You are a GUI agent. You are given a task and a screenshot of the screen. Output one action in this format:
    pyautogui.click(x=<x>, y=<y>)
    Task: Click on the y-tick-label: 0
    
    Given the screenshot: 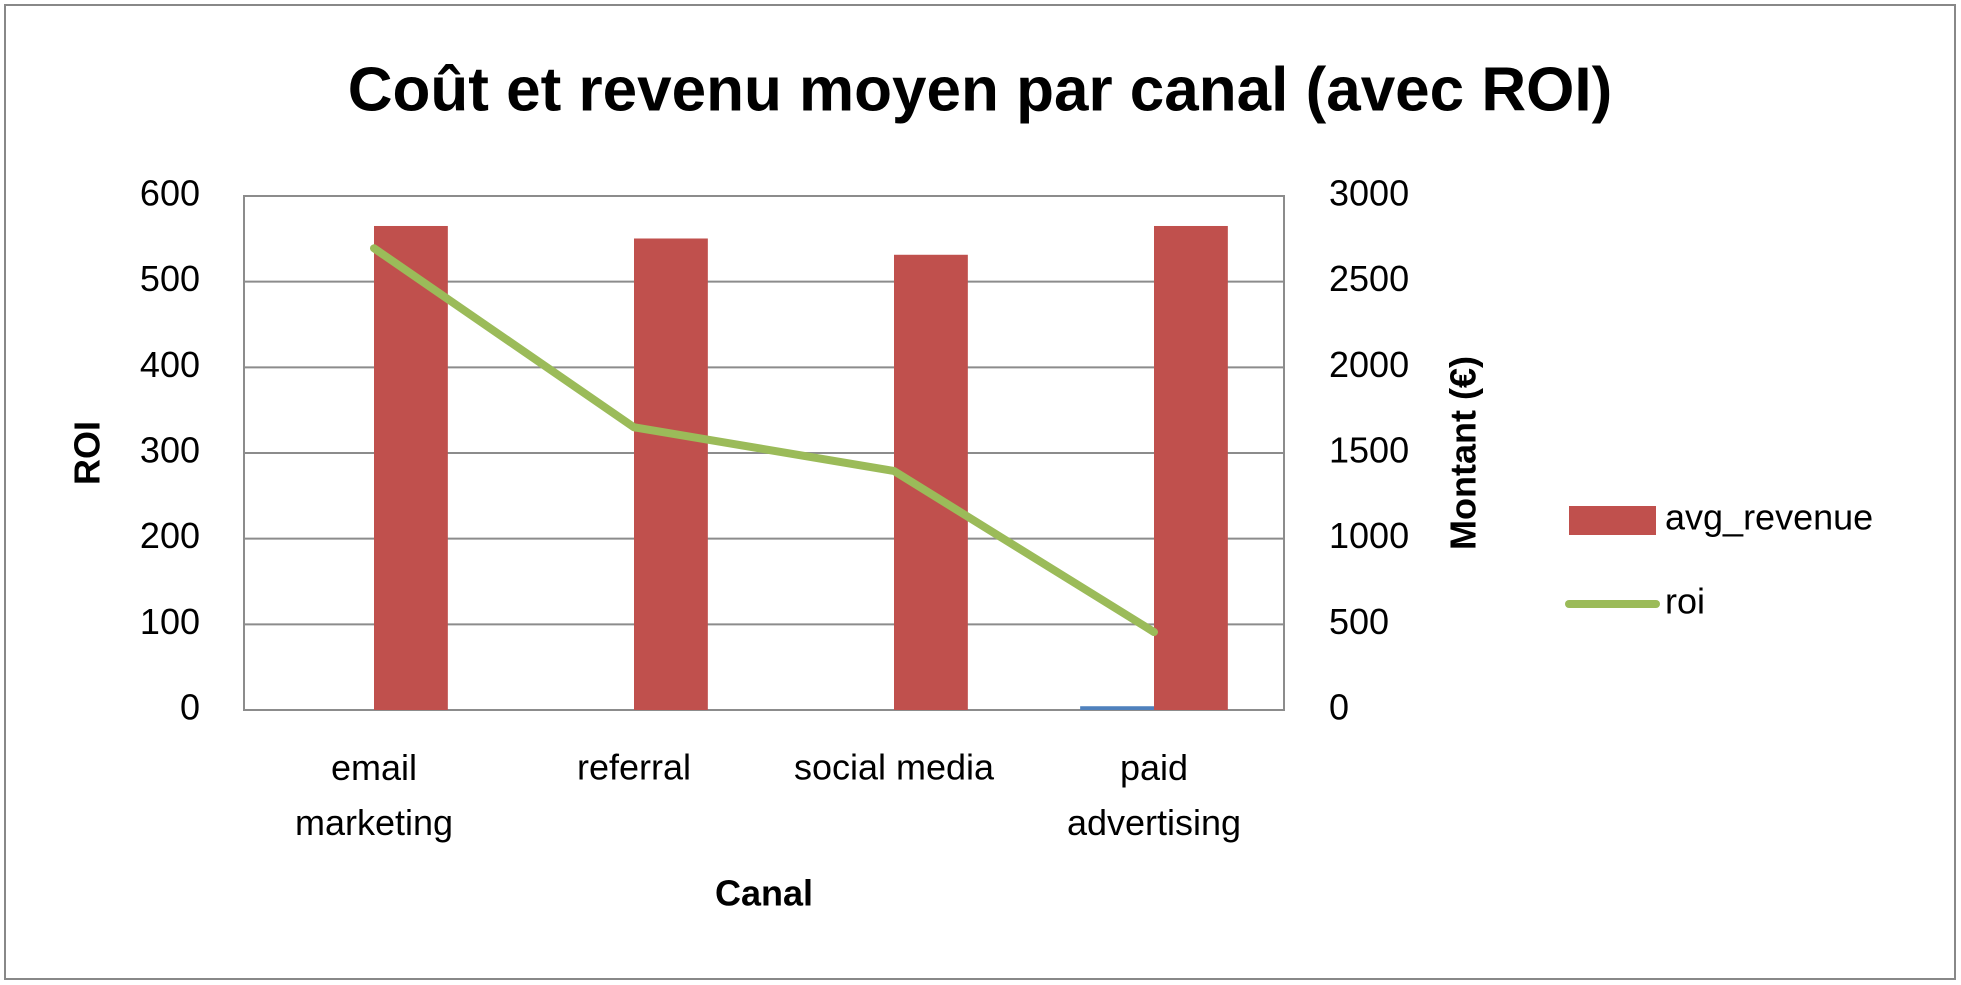 What is the action you would take?
    pyautogui.click(x=190, y=707)
    